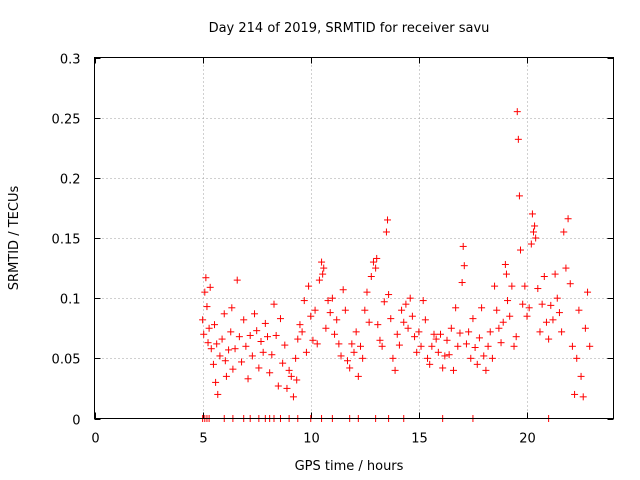 The image size is (640, 480). What do you see at coordinates (95, 439) in the screenshot?
I see `x-tick-label: 0` at bounding box center [95, 439].